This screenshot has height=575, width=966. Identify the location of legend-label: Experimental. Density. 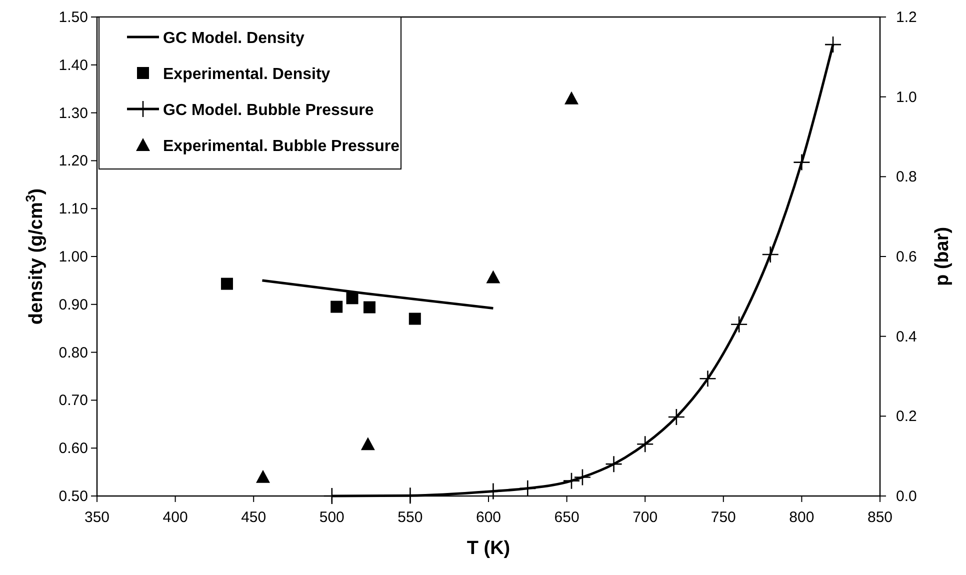
(246, 74).